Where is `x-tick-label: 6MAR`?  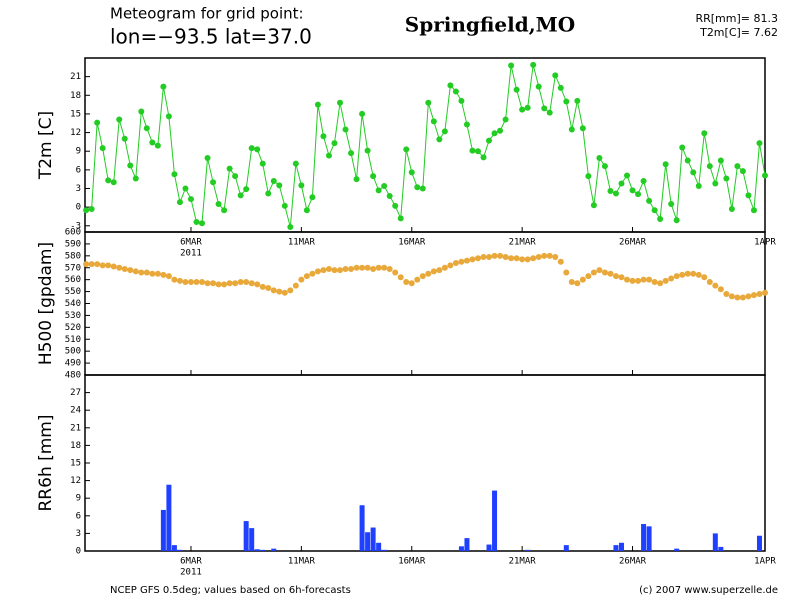 x-tick-label: 6MAR is located at coordinates (191, 243).